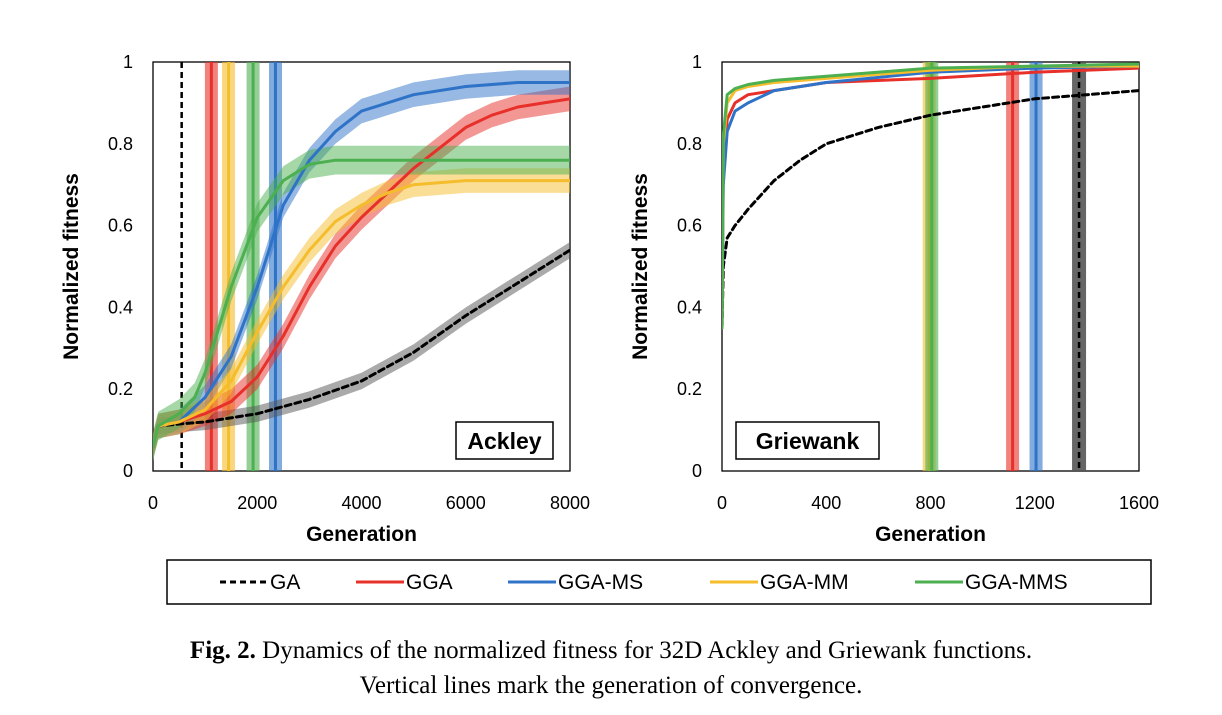 The width and height of the screenshot is (1222, 715). What do you see at coordinates (570, 503) in the screenshot?
I see `x-tick-label: 8000` at bounding box center [570, 503].